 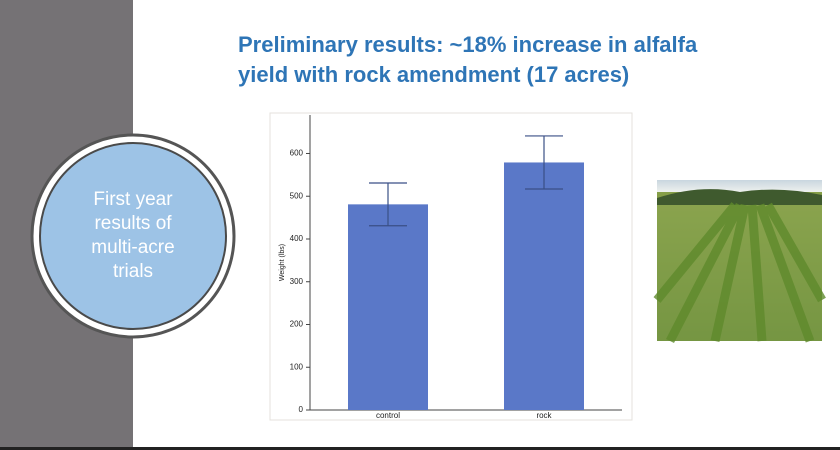 I want to click on circle-text: First year, so click(x=133, y=199).